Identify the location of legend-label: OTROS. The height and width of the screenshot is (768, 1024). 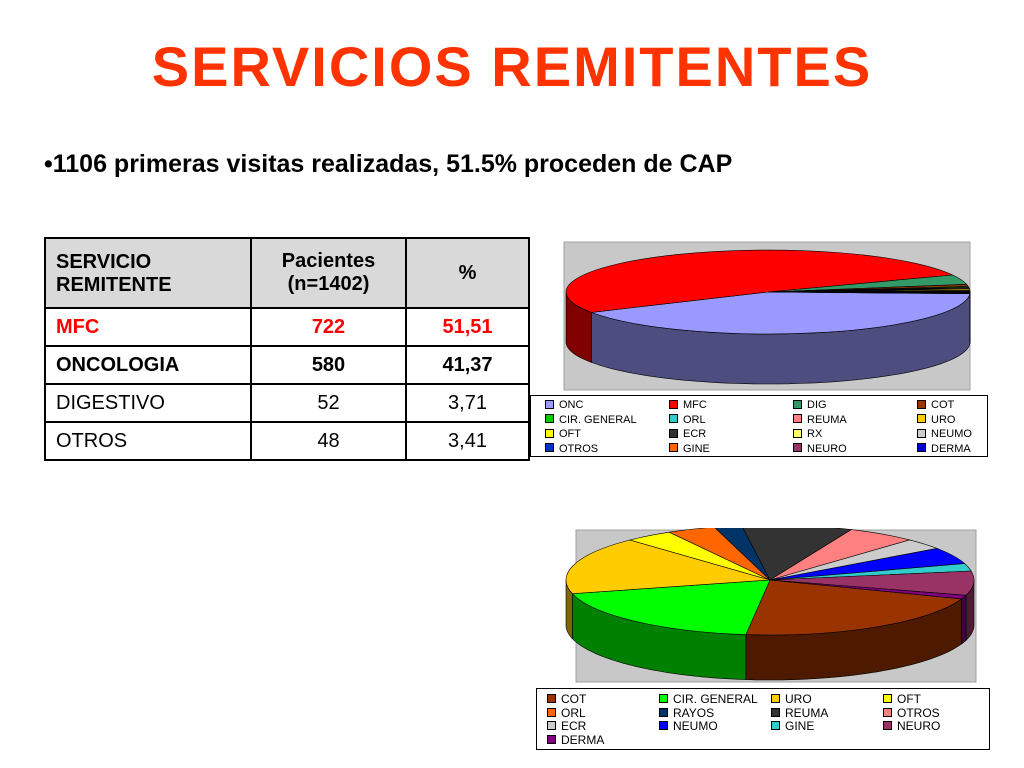
(918, 712).